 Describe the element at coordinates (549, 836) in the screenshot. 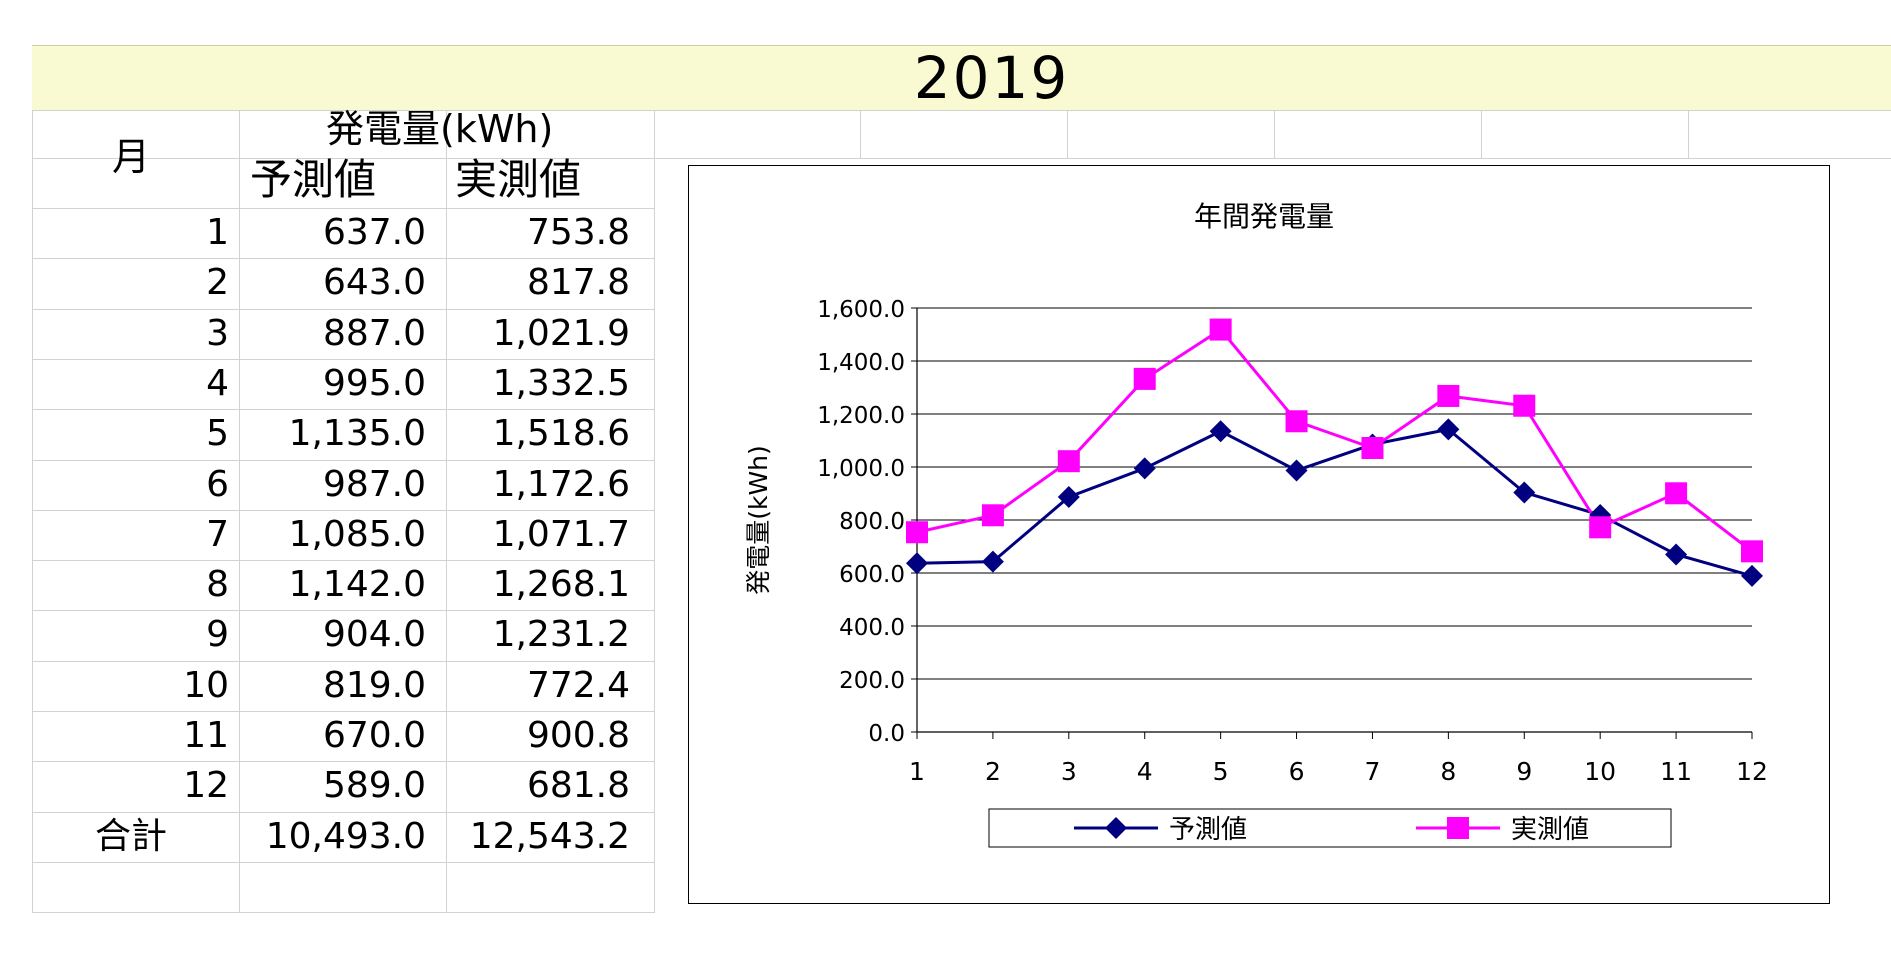

I see `total-actual: 12,543.2` at that location.